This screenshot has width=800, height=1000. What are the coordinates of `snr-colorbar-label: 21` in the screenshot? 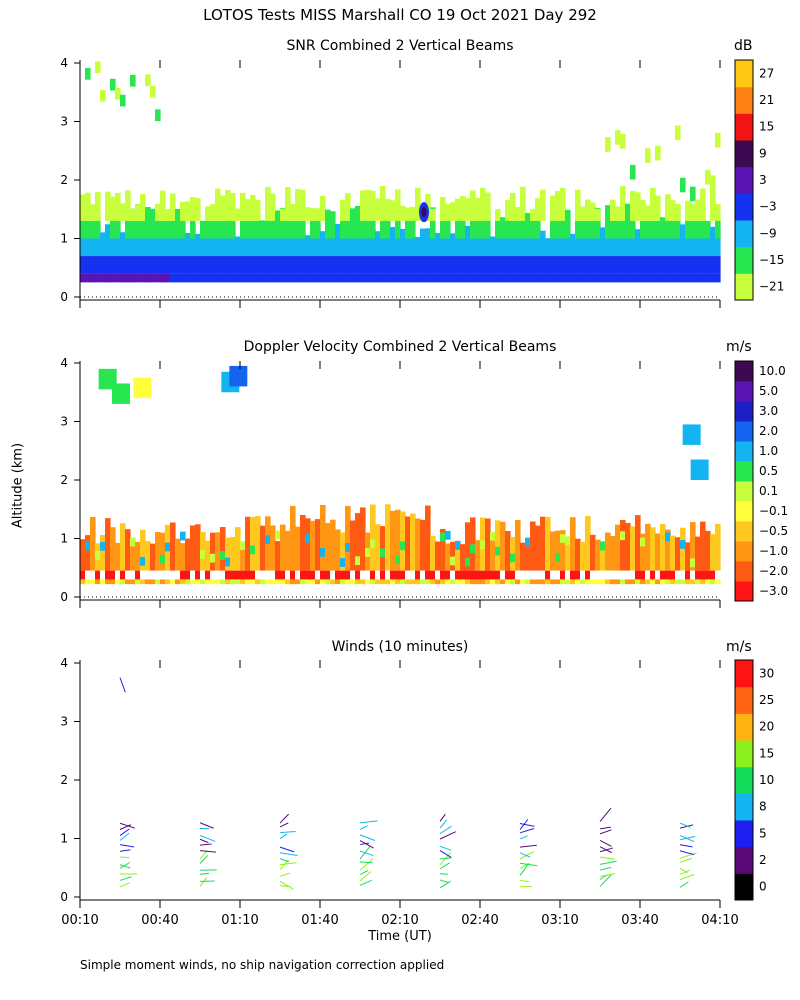 It's located at (766, 100).